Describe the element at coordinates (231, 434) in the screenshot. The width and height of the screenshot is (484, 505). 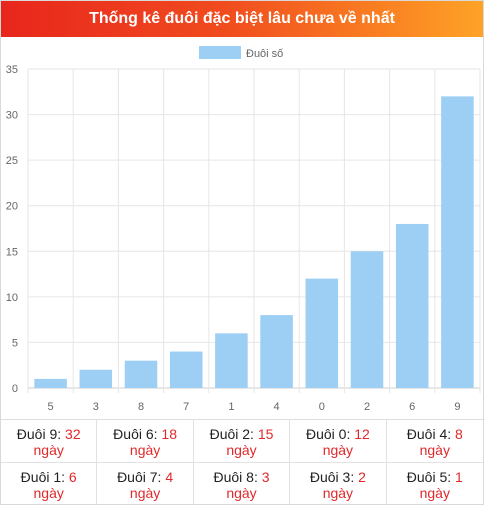
I see `stat-label: Đuôi 2:` at that location.